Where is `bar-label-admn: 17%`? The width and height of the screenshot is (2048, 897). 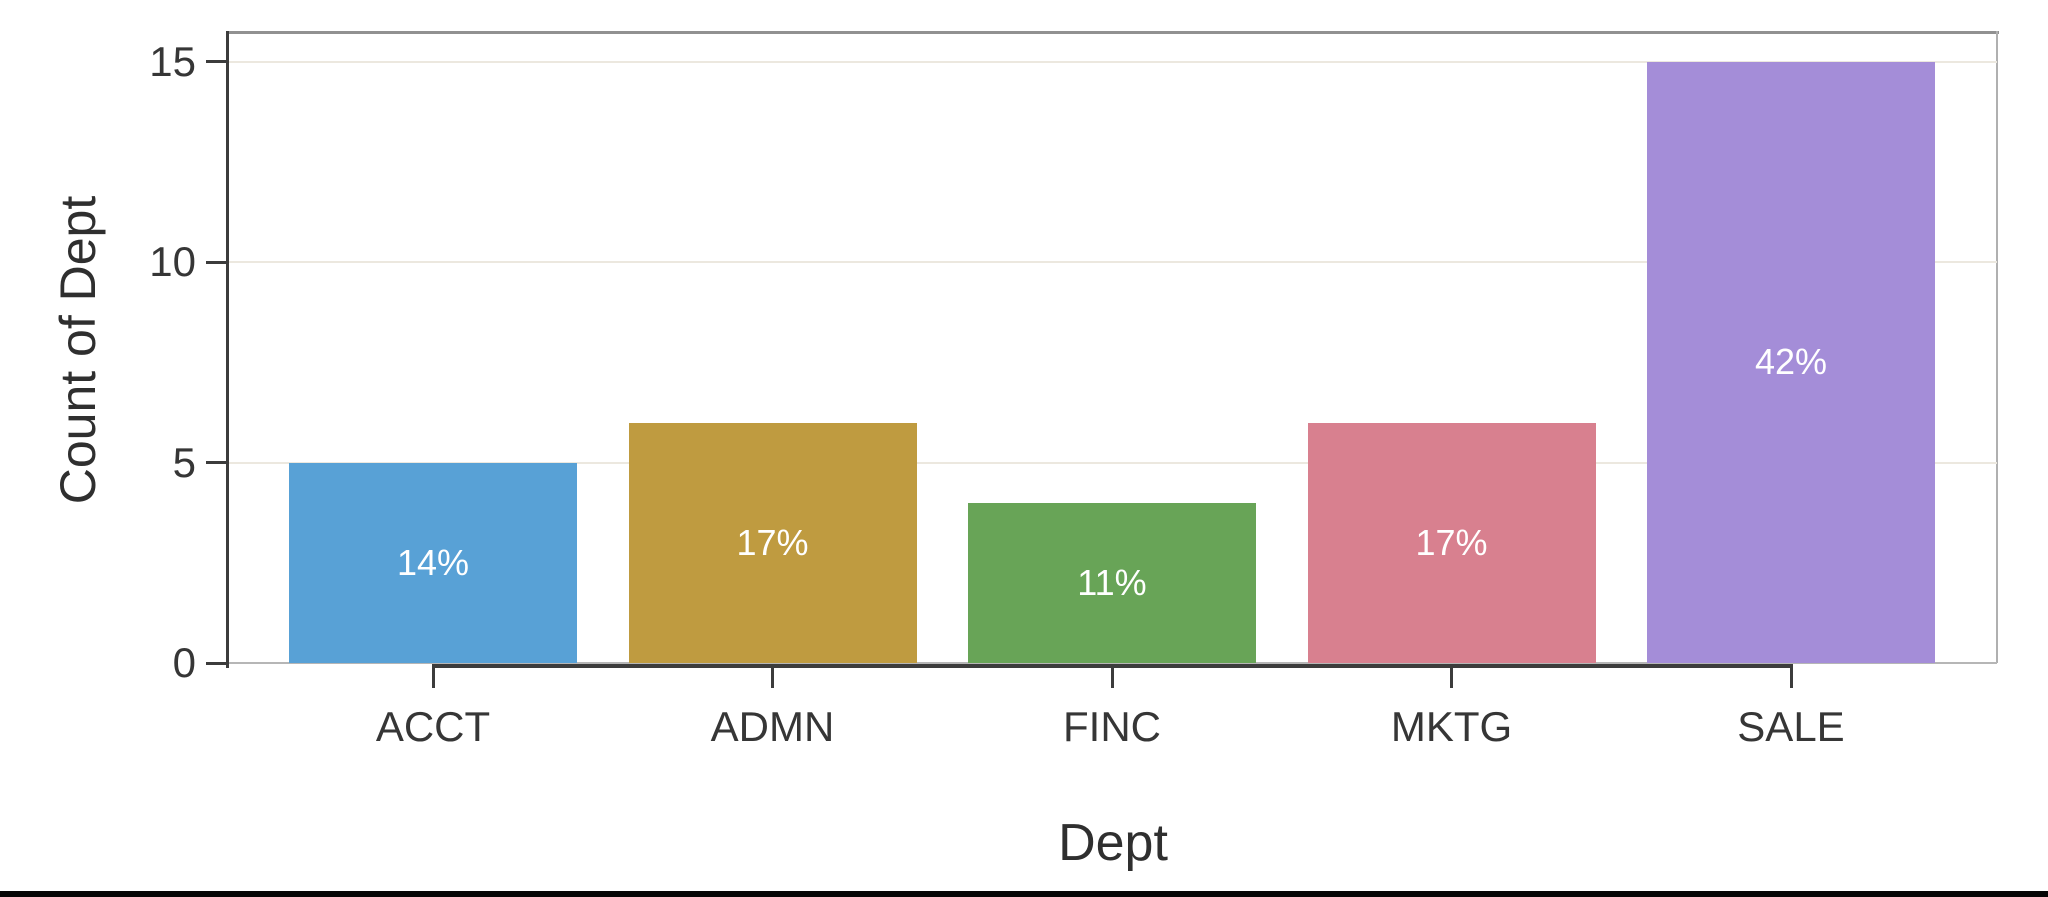 bar-label-admn: 17% is located at coordinates (772, 542).